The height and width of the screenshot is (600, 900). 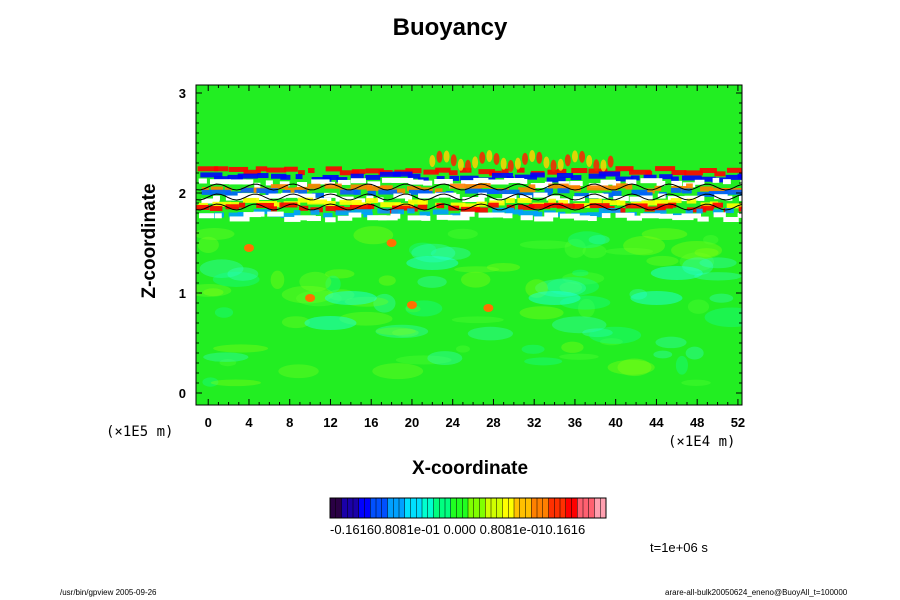 What do you see at coordinates (738, 422) in the screenshot?
I see `x-tick-label: 52` at bounding box center [738, 422].